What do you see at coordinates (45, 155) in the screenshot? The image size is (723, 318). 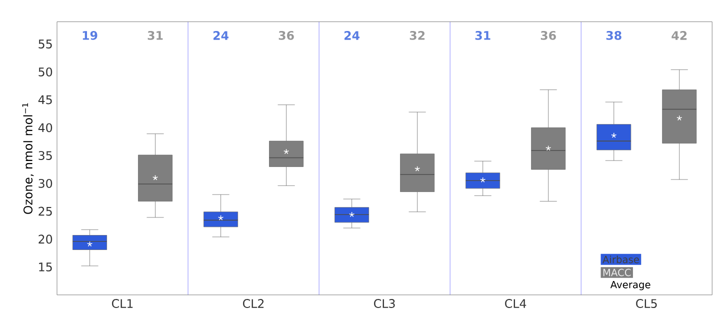 I see `y-tick-label: 35` at bounding box center [45, 155].